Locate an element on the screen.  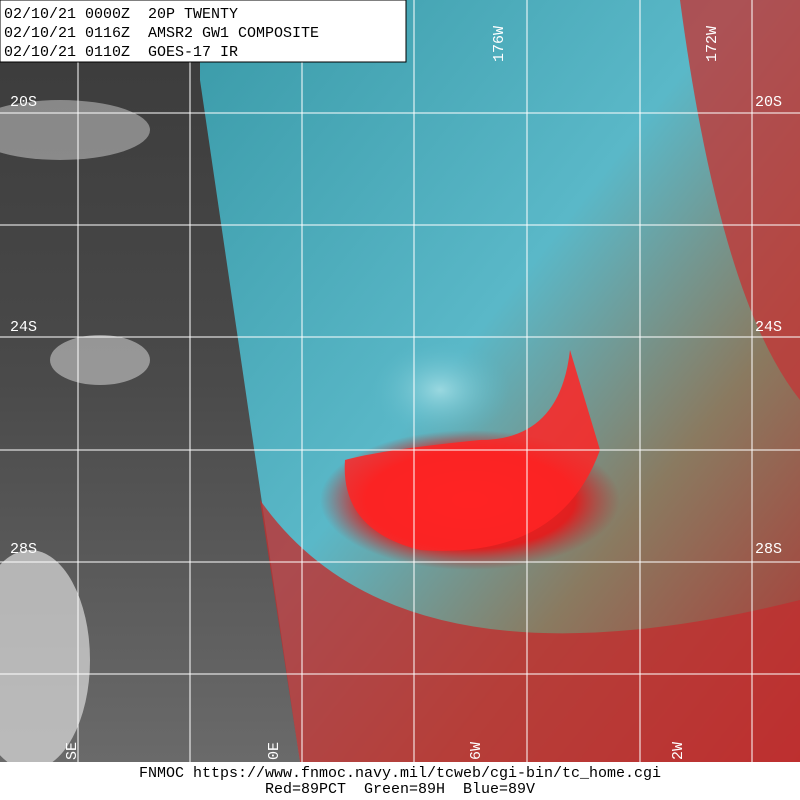
footer-line: Red=89PCT Green=89H Blue=89V is located at coordinates (400, 789).